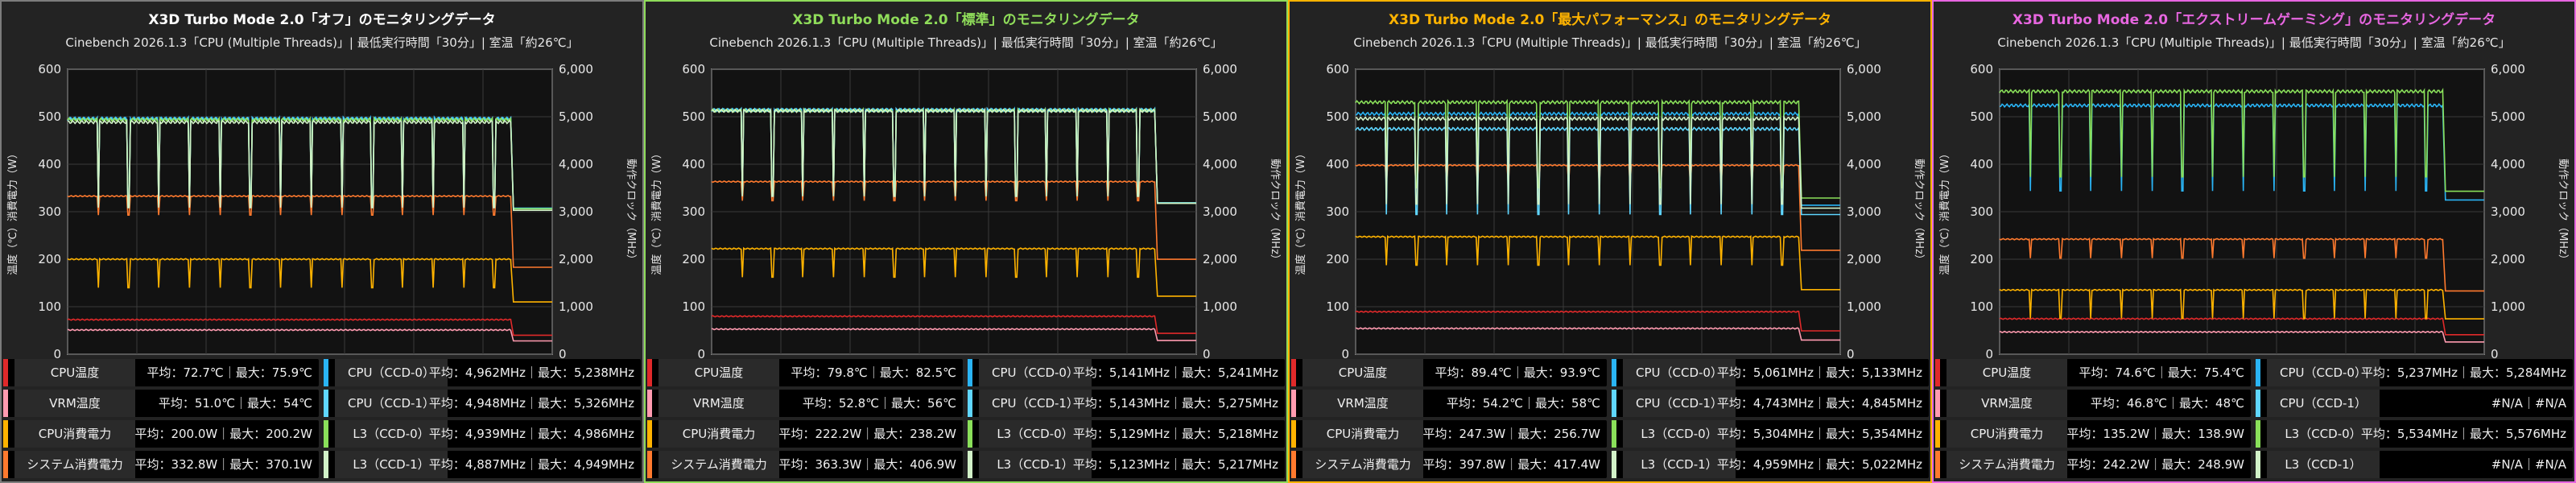 Image resolution: width=2576 pixels, height=483 pixels. I want to click on series-line-ccd0-clock, so click(1597, 157).